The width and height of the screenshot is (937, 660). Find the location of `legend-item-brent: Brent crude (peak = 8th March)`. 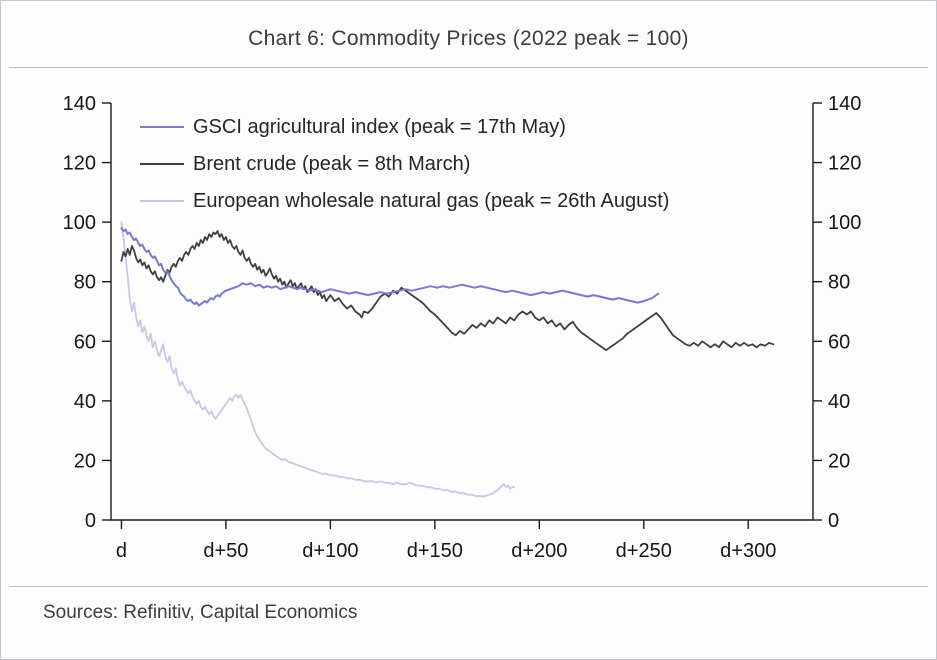

legend-item-brent: Brent crude (peak = 8th March) is located at coordinates (404, 164).